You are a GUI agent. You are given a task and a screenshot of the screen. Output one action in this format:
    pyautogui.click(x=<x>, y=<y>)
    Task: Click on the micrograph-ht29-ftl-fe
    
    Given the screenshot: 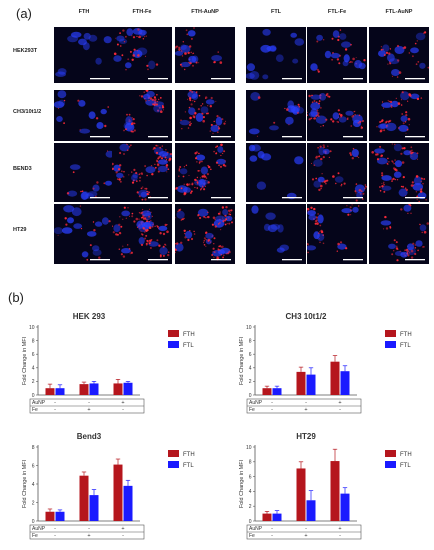 What is the action you would take?
    pyautogui.click(x=337, y=234)
    